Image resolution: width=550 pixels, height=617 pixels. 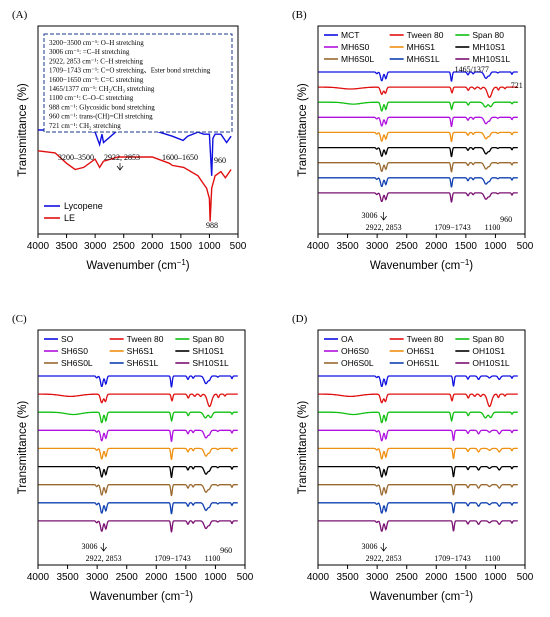 What do you see at coordinates (67, 339) in the screenshot?
I see `legend-label: SO` at bounding box center [67, 339].